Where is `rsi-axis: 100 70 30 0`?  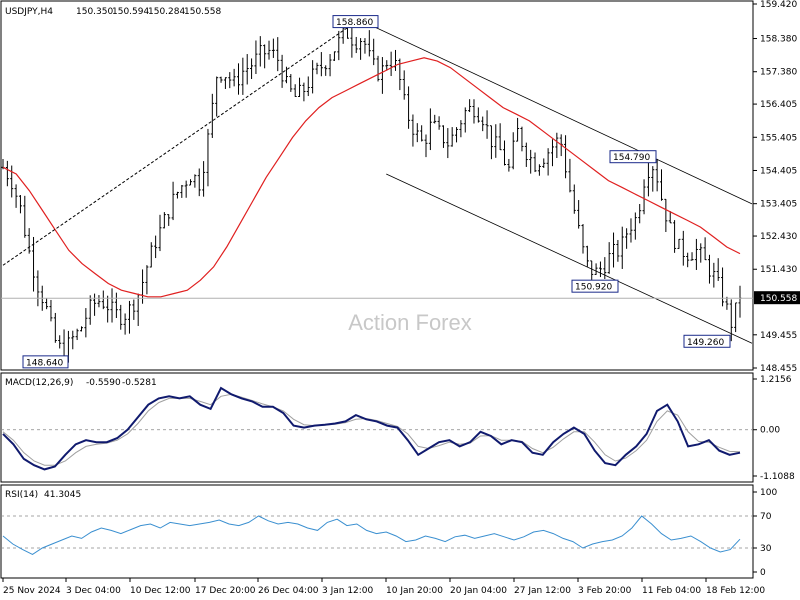 rsi-axis: 100 70 30 0 is located at coordinates (765, 533).